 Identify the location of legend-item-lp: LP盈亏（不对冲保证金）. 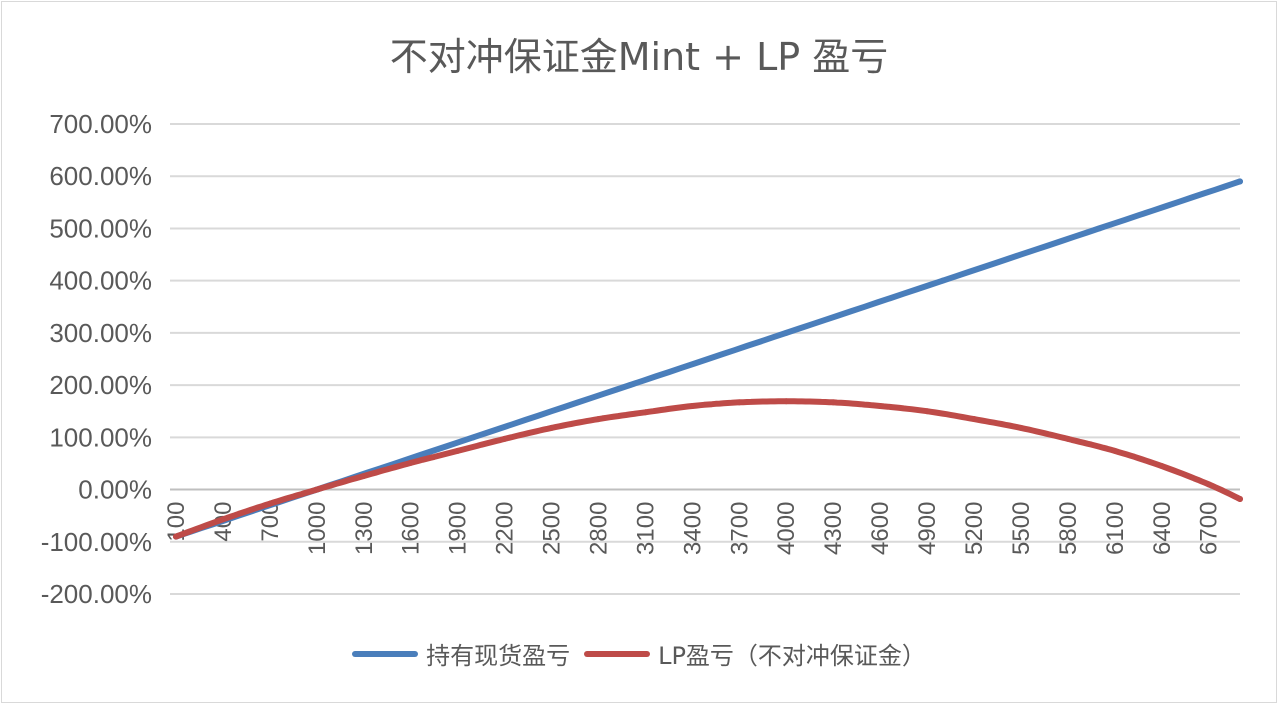
(755, 653).